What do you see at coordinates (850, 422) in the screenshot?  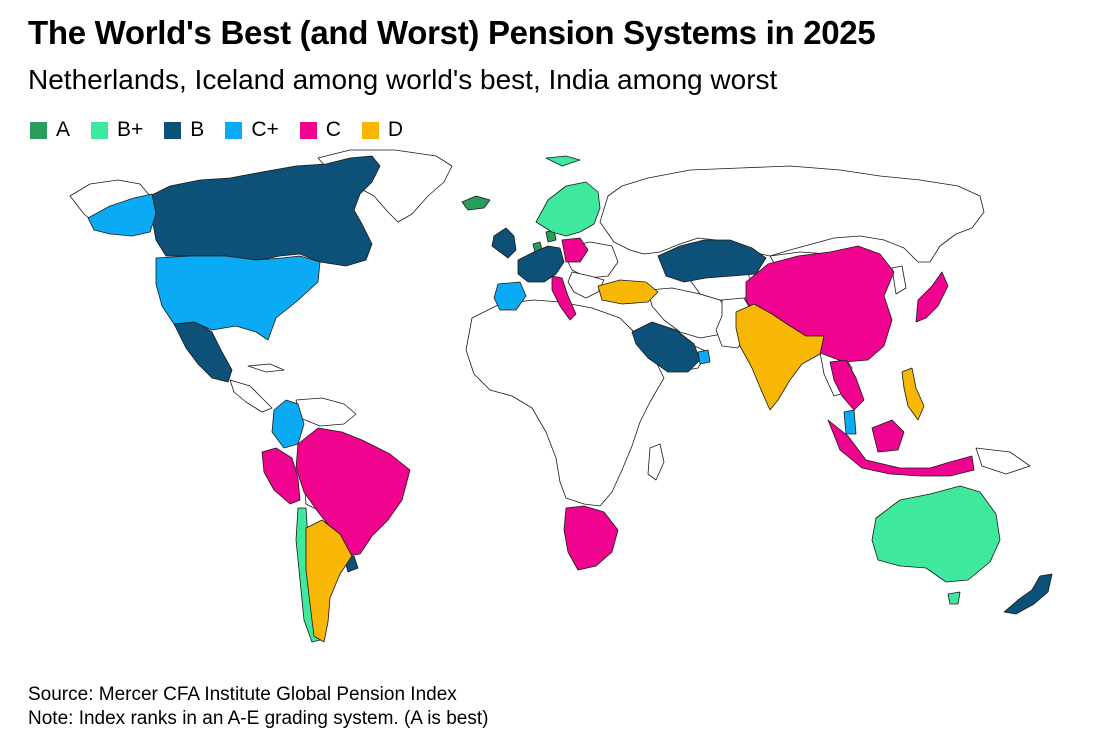 I see `country-malaysia` at bounding box center [850, 422].